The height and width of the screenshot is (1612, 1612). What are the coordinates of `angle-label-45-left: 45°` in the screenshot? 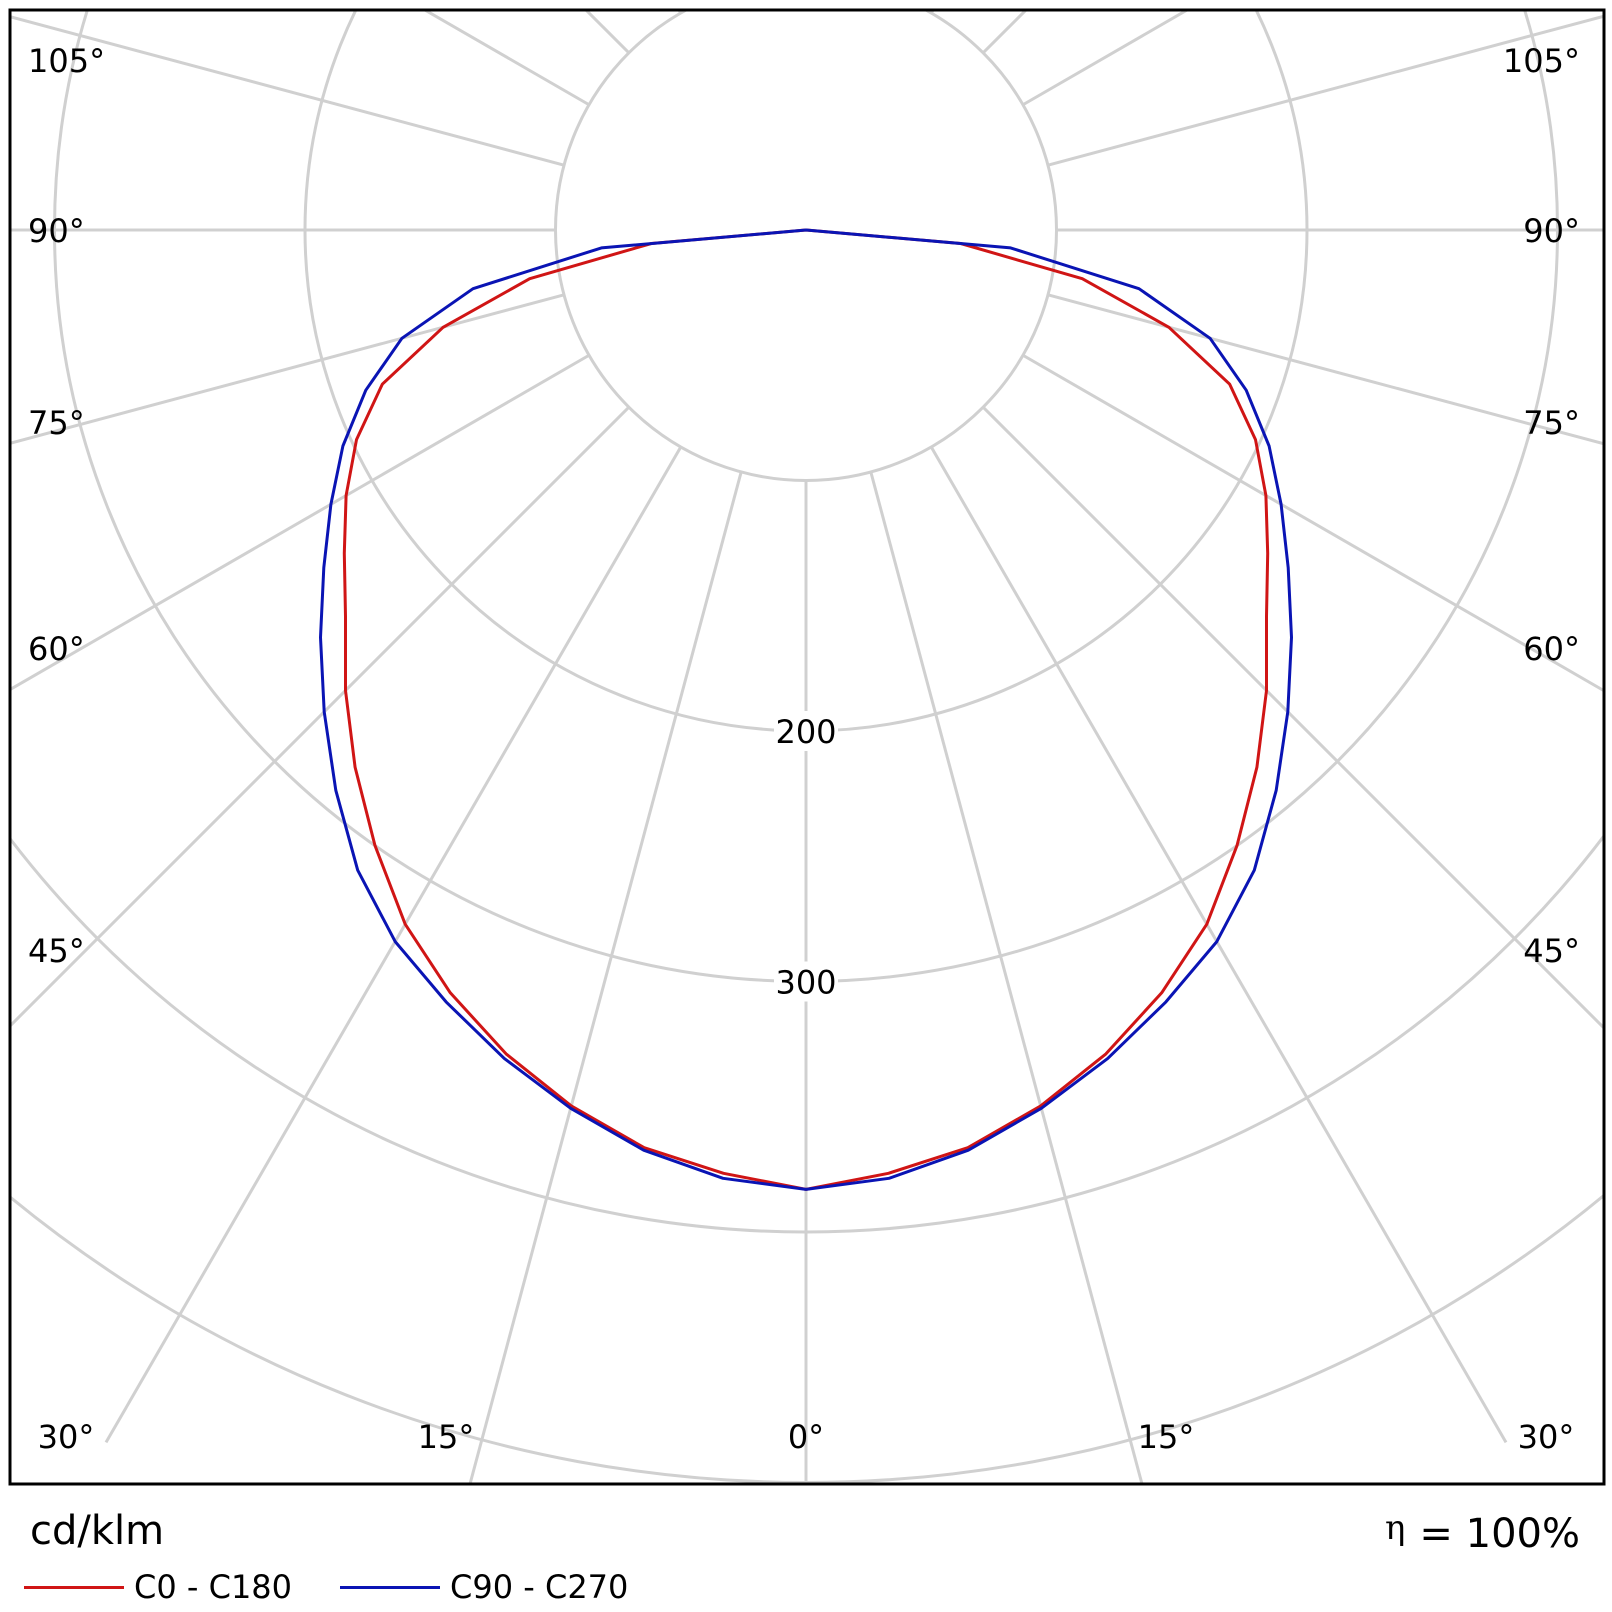 It's located at (56, 951).